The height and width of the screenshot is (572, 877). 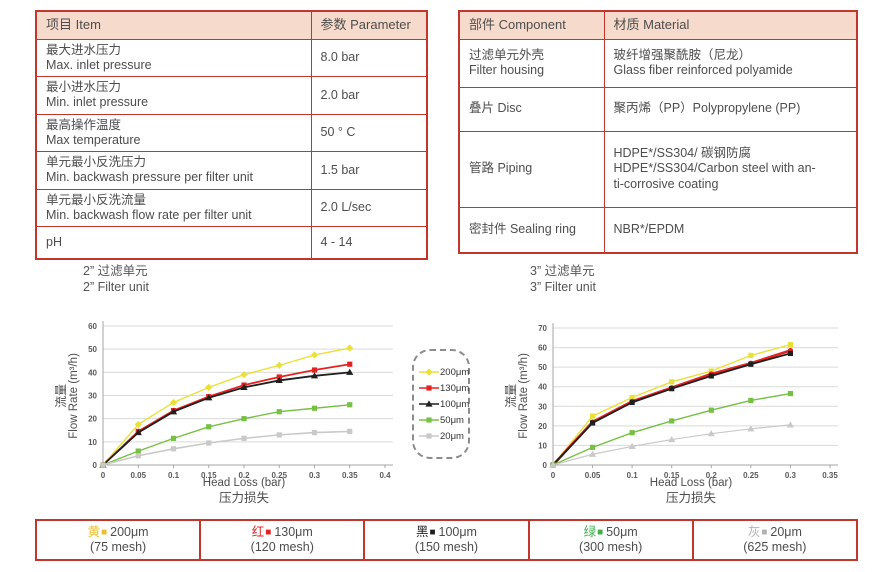 I want to click on spec-item-value: 4 - 14, so click(x=369, y=242).